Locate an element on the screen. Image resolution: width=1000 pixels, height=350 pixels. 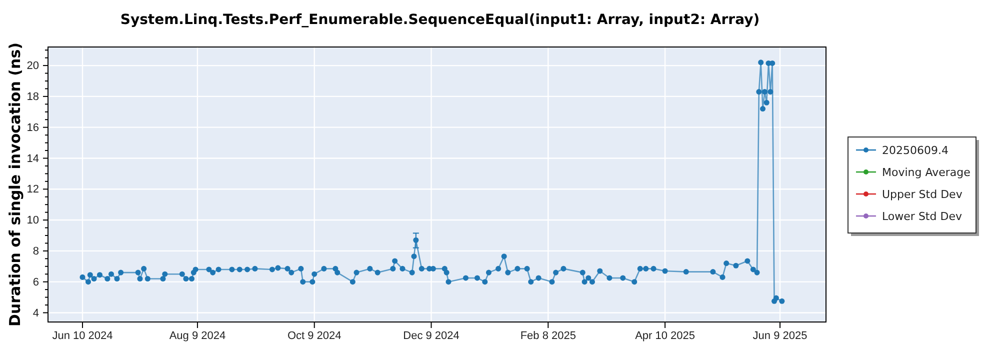
x-tick-label: Jun 10 2024 is located at coordinates (82, 336).